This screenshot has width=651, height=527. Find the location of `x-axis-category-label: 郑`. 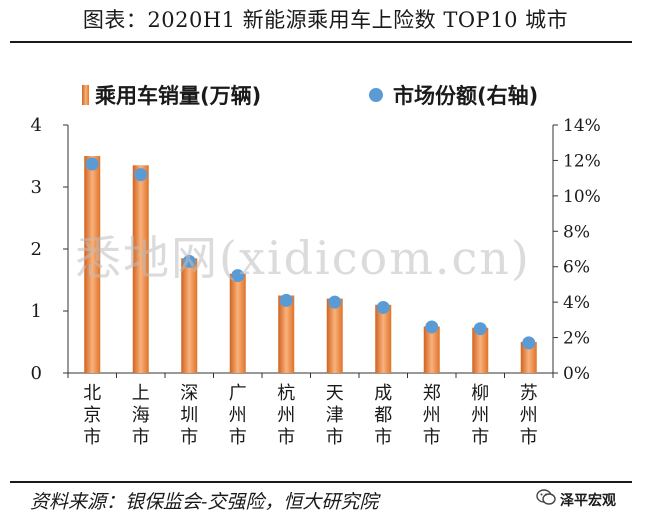

x-axis-category-label: 郑 is located at coordinates (432, 393).